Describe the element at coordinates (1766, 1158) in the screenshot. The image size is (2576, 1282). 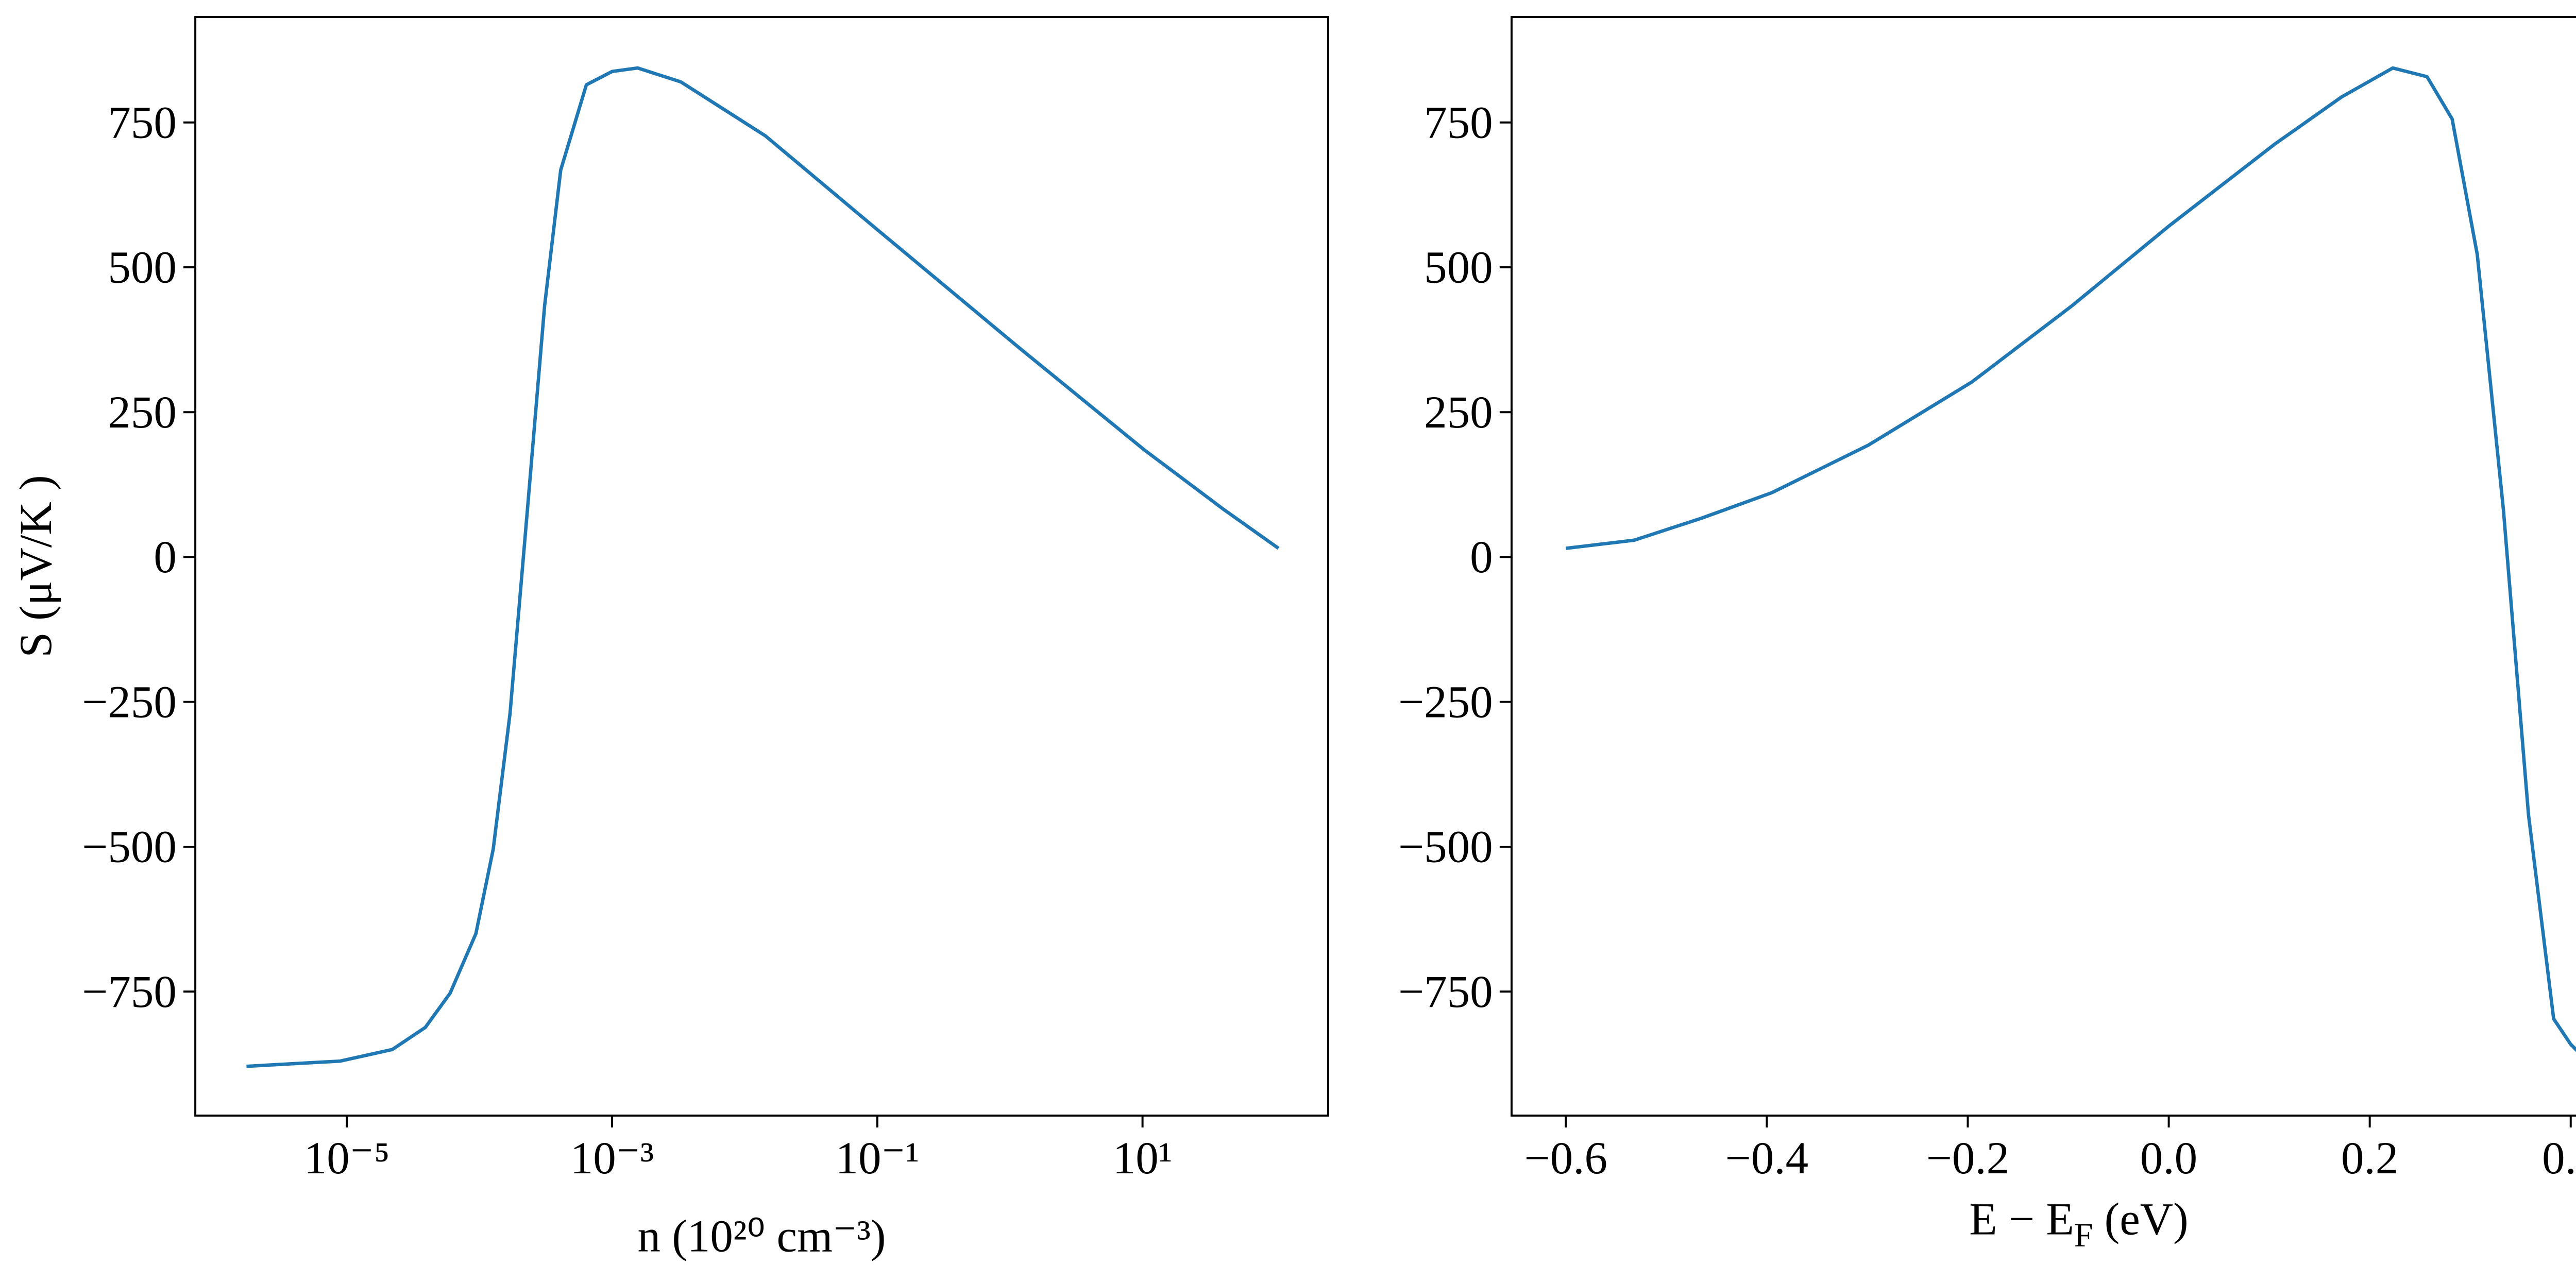
I see `x-tick-label: −0.4` at that location.